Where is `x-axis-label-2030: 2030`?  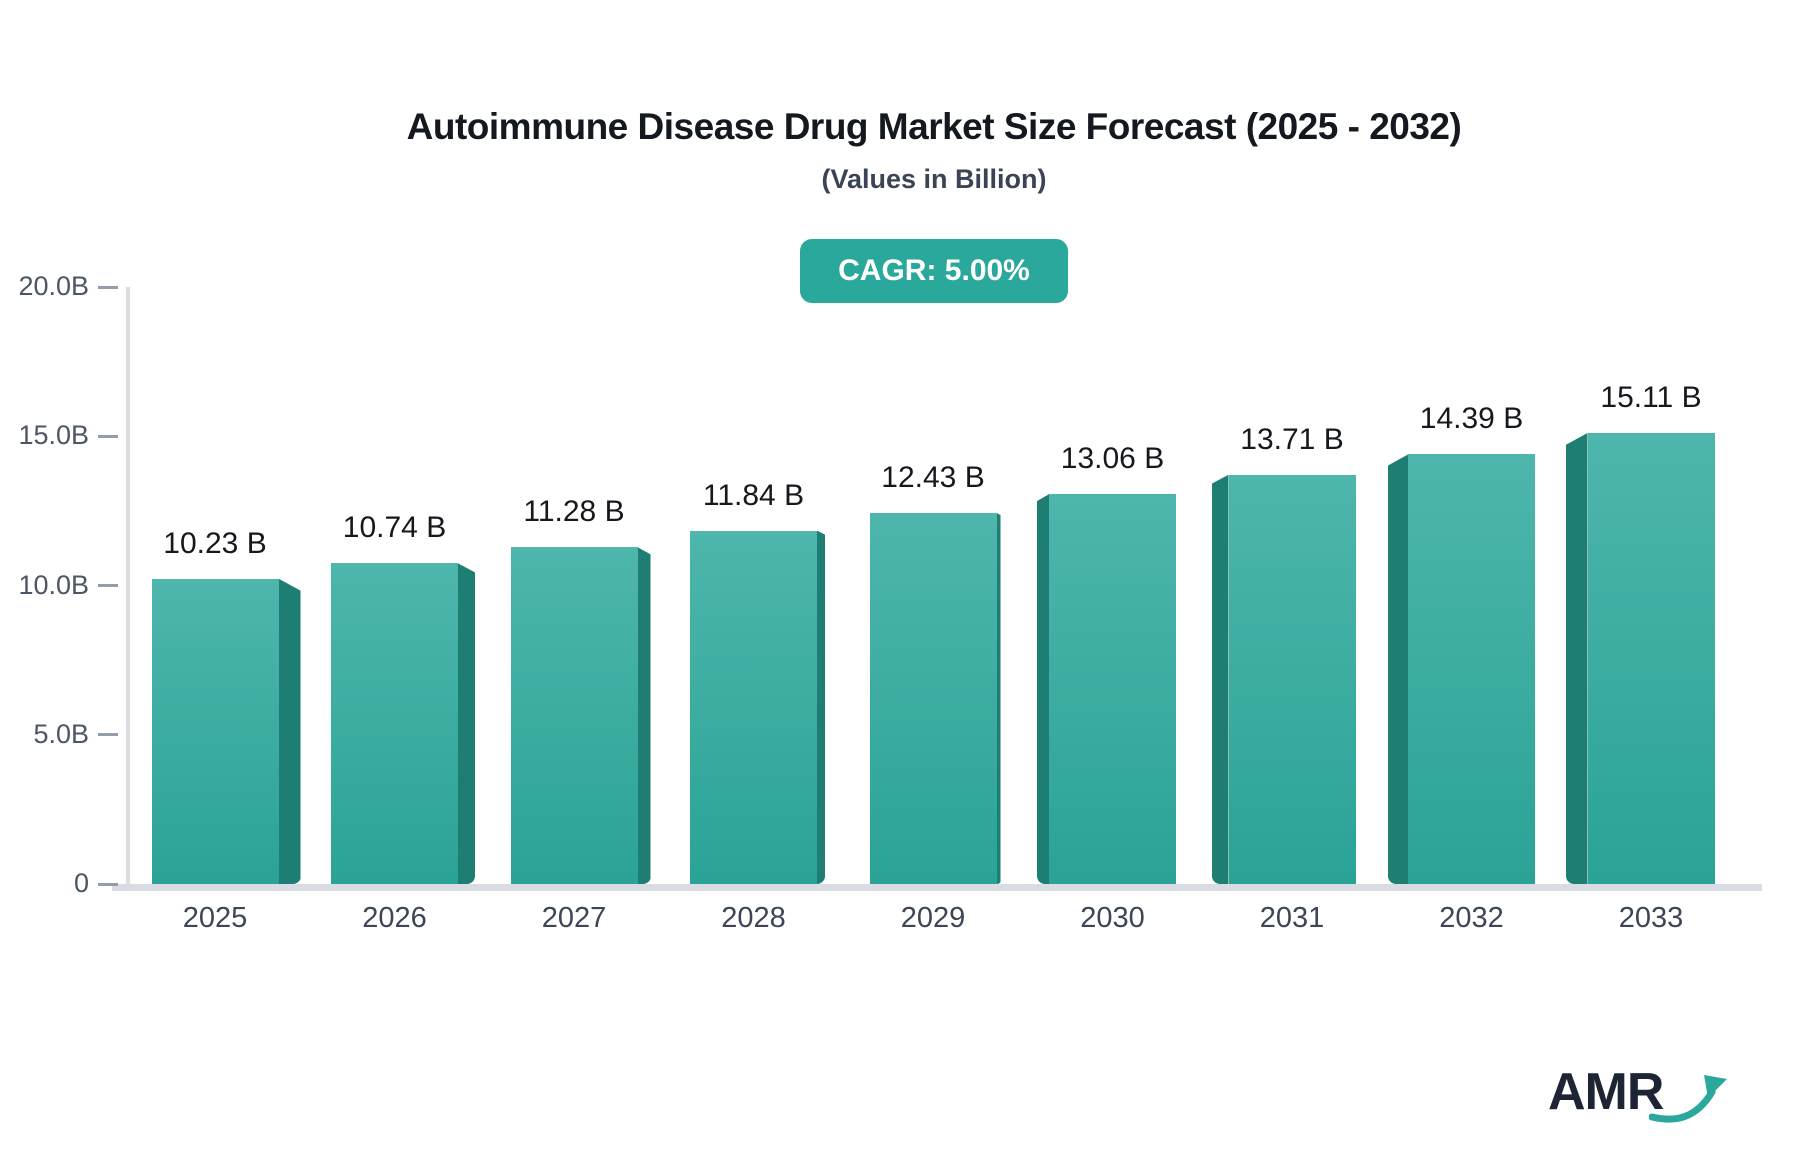 x-axis-label-2030: 2030 is located at coordinates (1112, 918).